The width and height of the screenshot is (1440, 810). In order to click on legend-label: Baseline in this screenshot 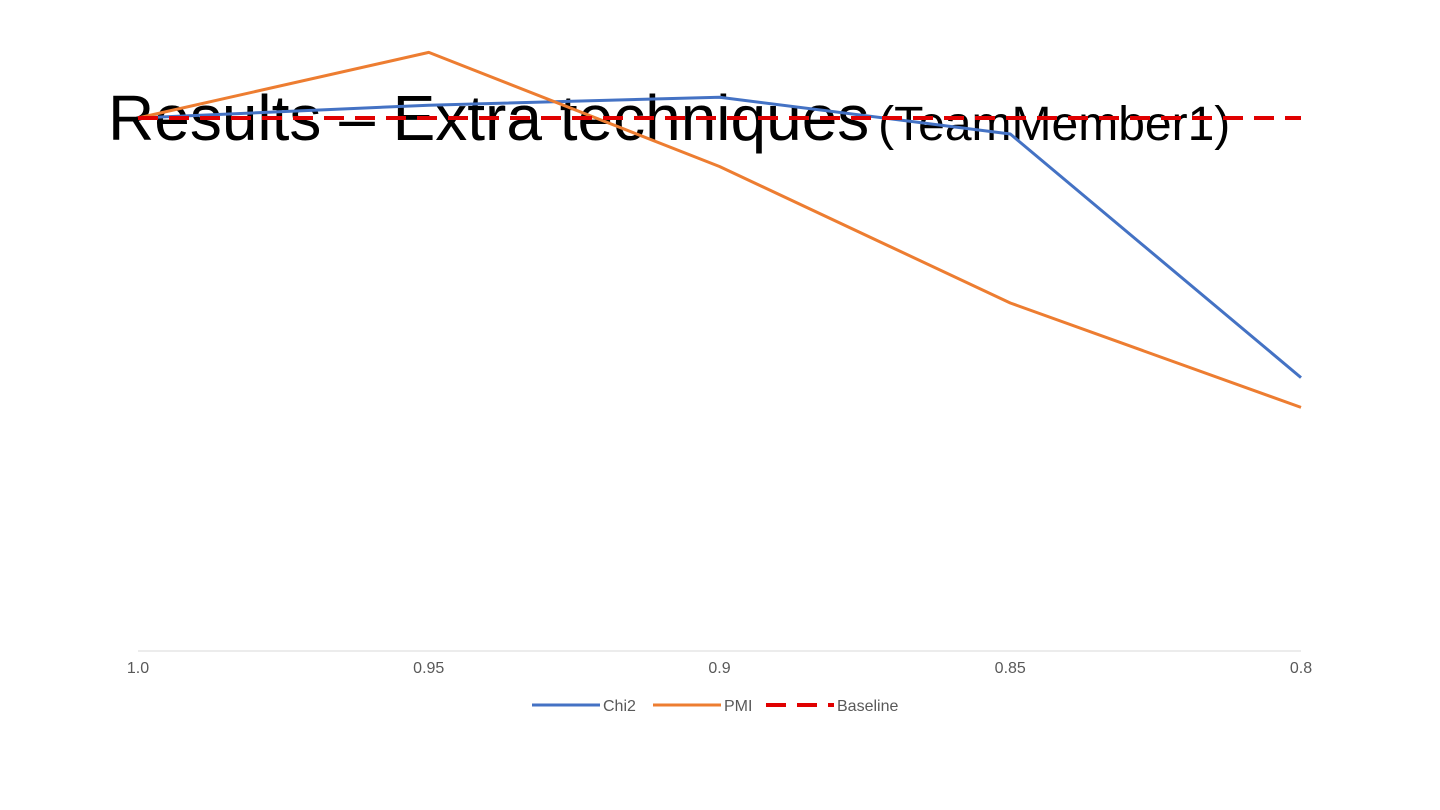, I will do `click(867, 706)`.